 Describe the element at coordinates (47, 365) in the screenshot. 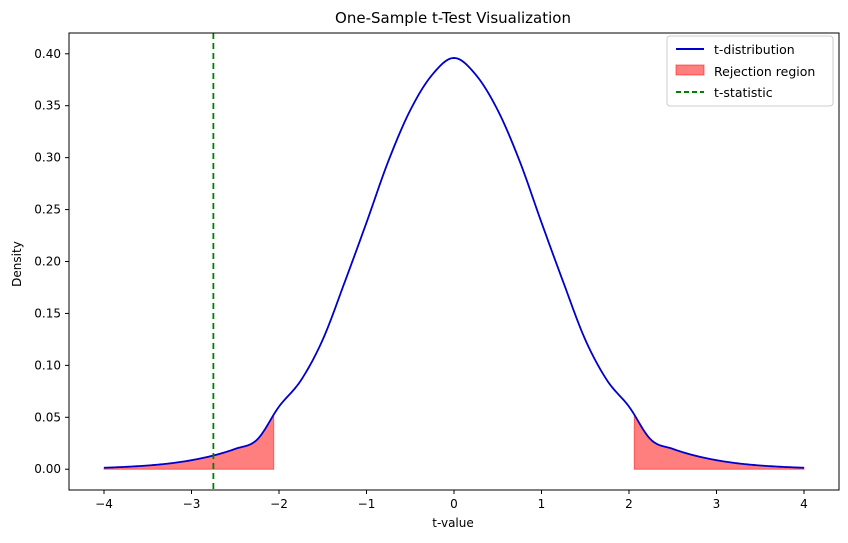

I see `y-tick-label: 0.10` at that location.